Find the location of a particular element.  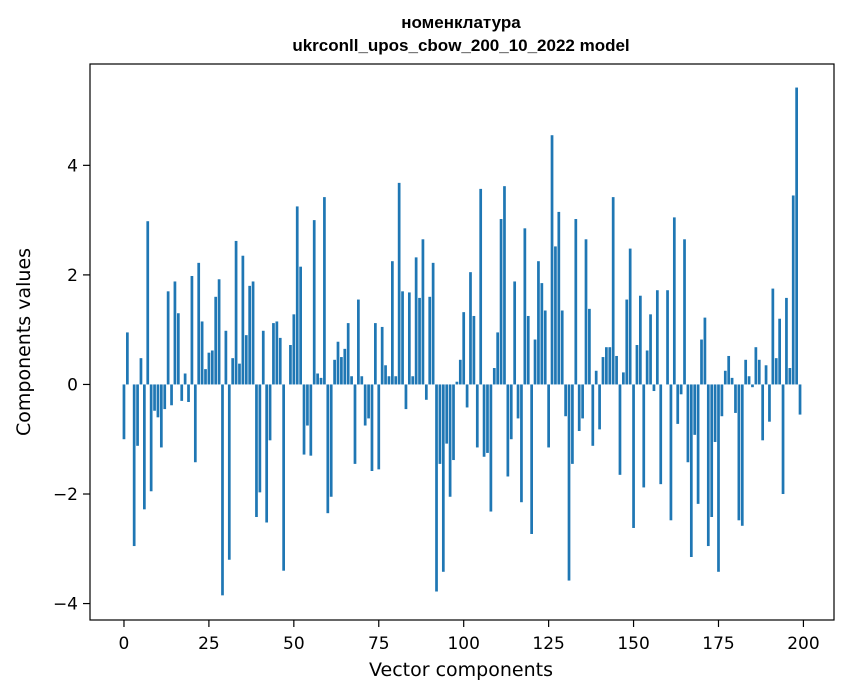

y-tick-label: 0 is located at coordinates (72, 385).